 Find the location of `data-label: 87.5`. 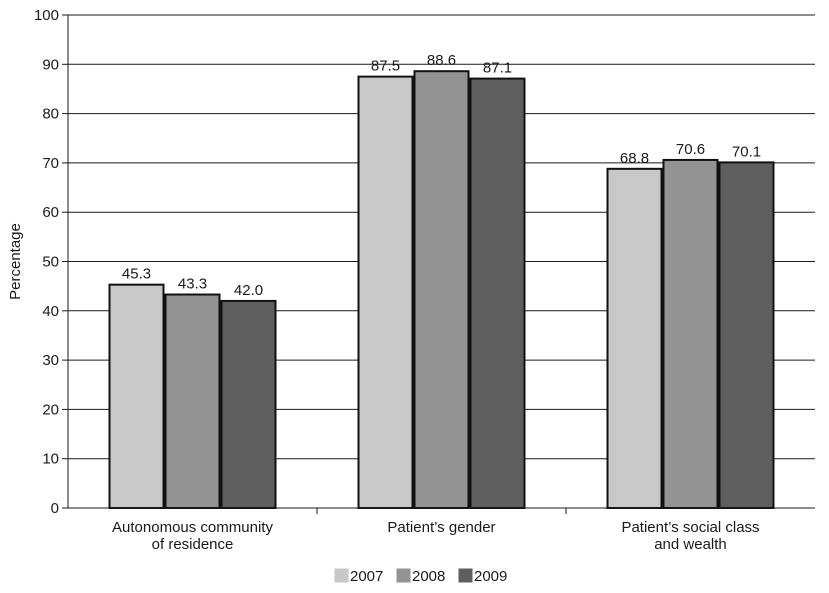

data-label: 87.5 is located at coordinates (385, 66).